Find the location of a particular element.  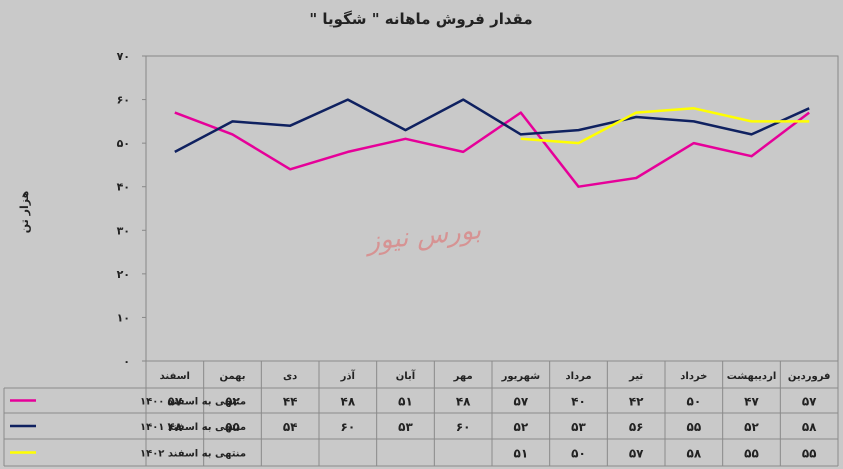

y-tick-label: ۰ is located at coordinates (126, 361).